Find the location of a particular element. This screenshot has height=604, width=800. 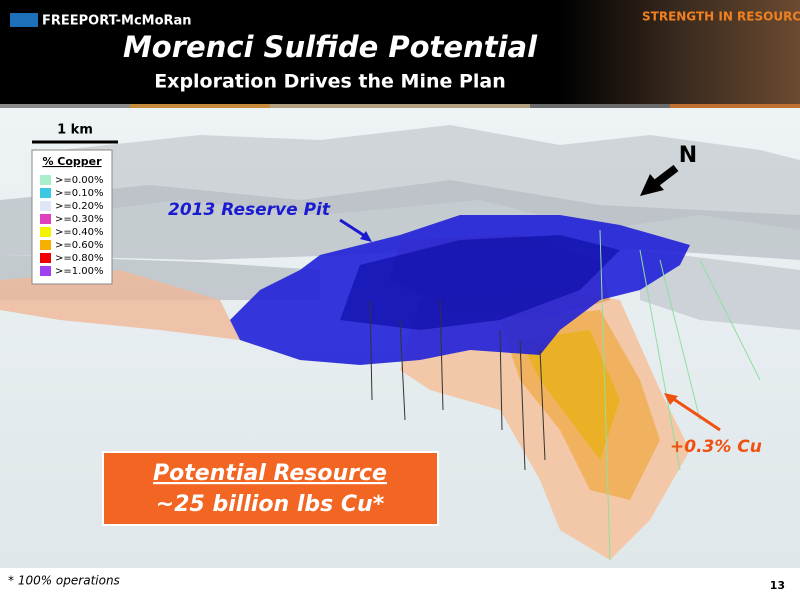

legend-label: >=0.30% is located at coordinates (79, 219).